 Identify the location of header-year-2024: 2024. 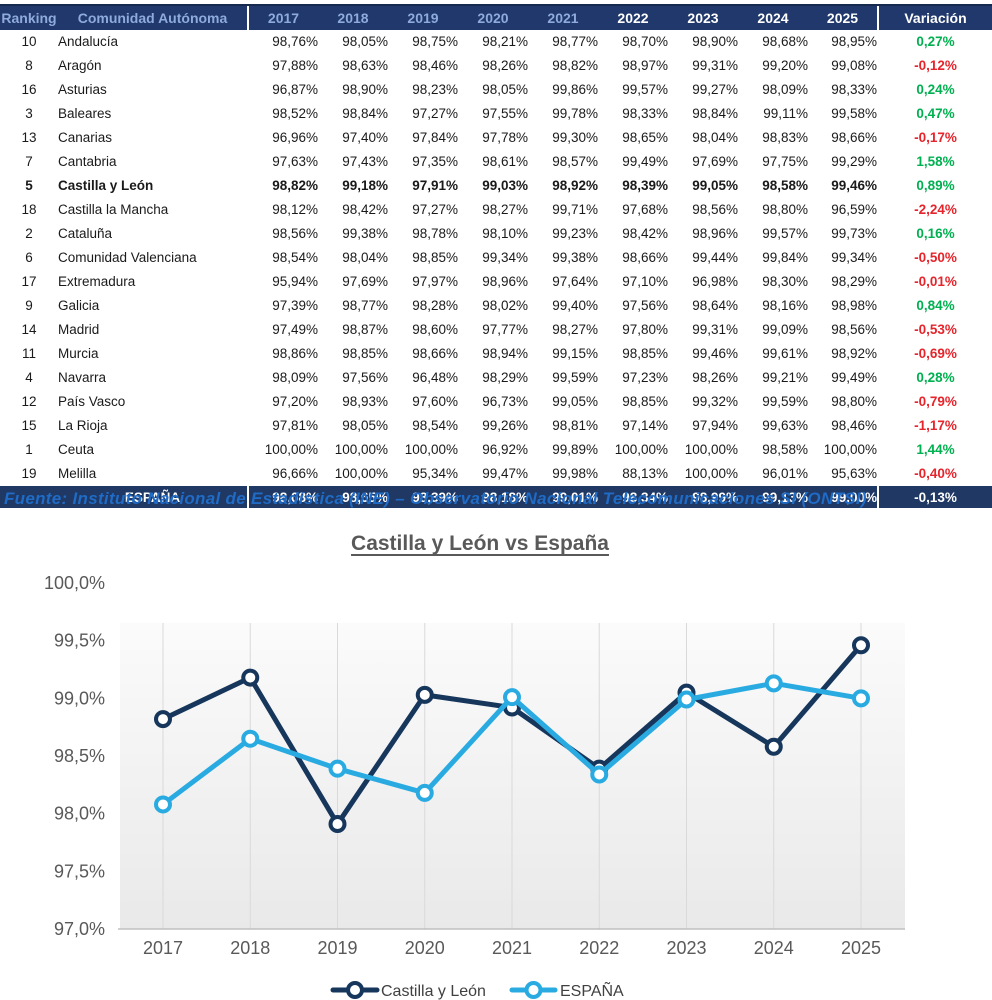
(773, 17).